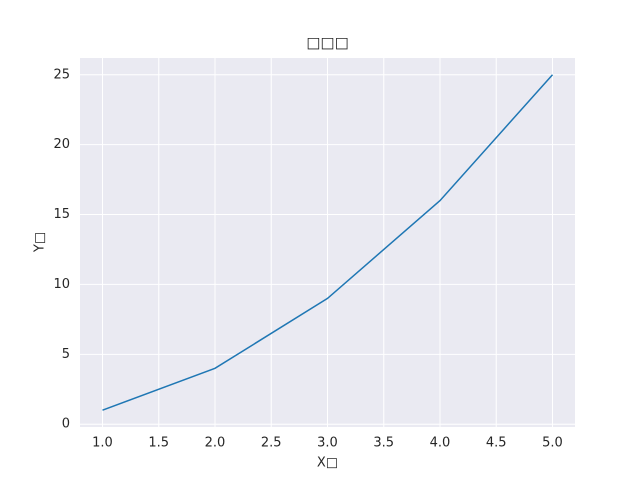 The width and height of the screenshot is (640, 484). I want to click on chart-title: □□□, so click(327, 43).